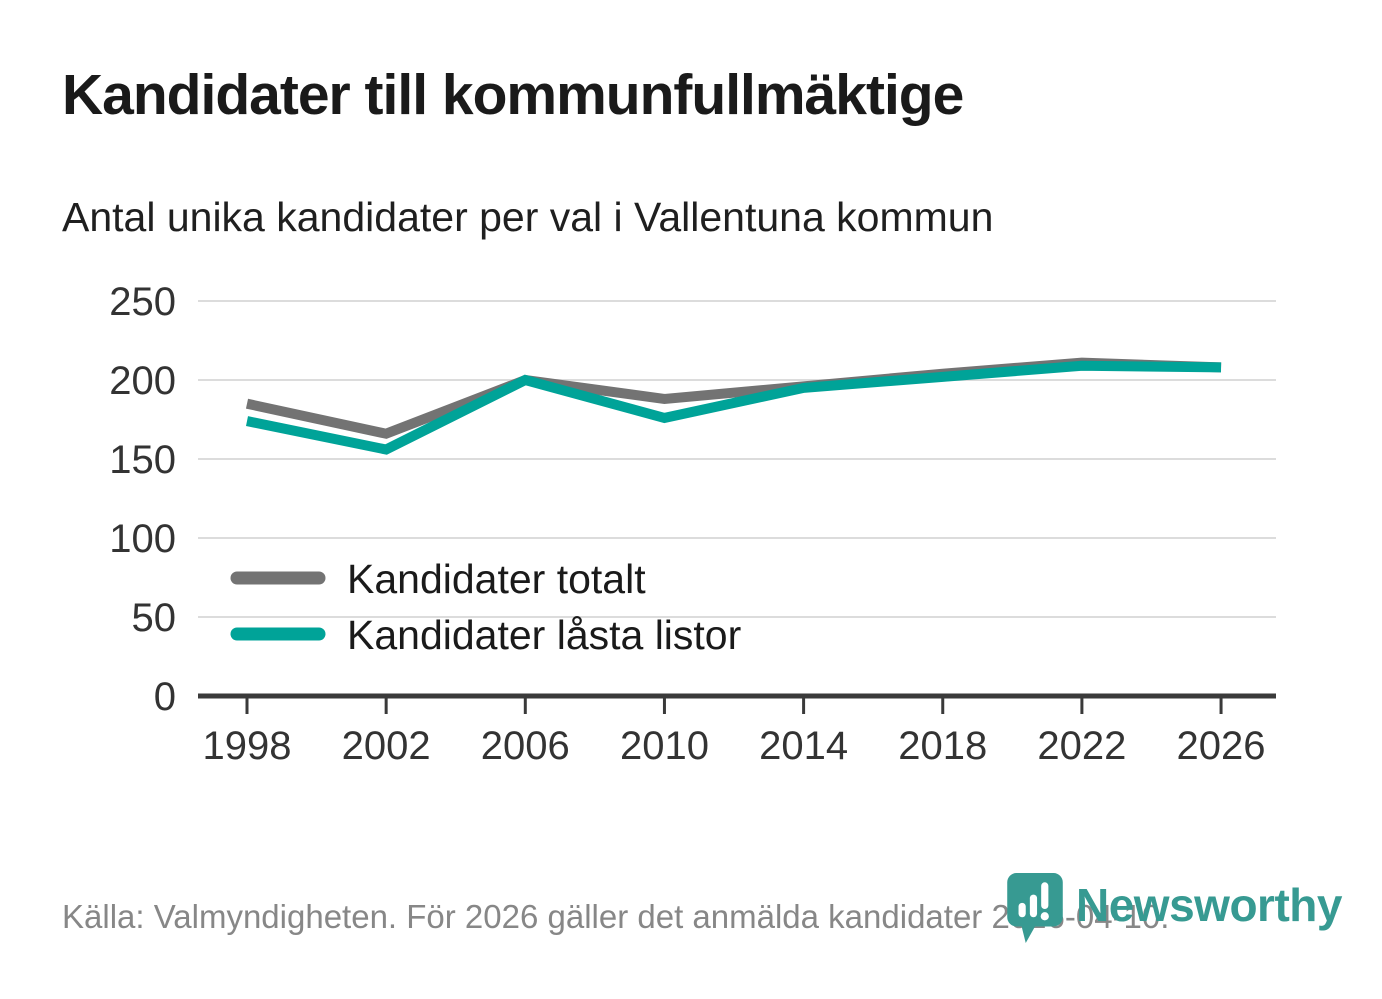 This screenshot has width=1382, height=999. Describe the element at coordinates (386, 746) in the screenshot. I see `x-tick-label-2002: 2002` at that location.